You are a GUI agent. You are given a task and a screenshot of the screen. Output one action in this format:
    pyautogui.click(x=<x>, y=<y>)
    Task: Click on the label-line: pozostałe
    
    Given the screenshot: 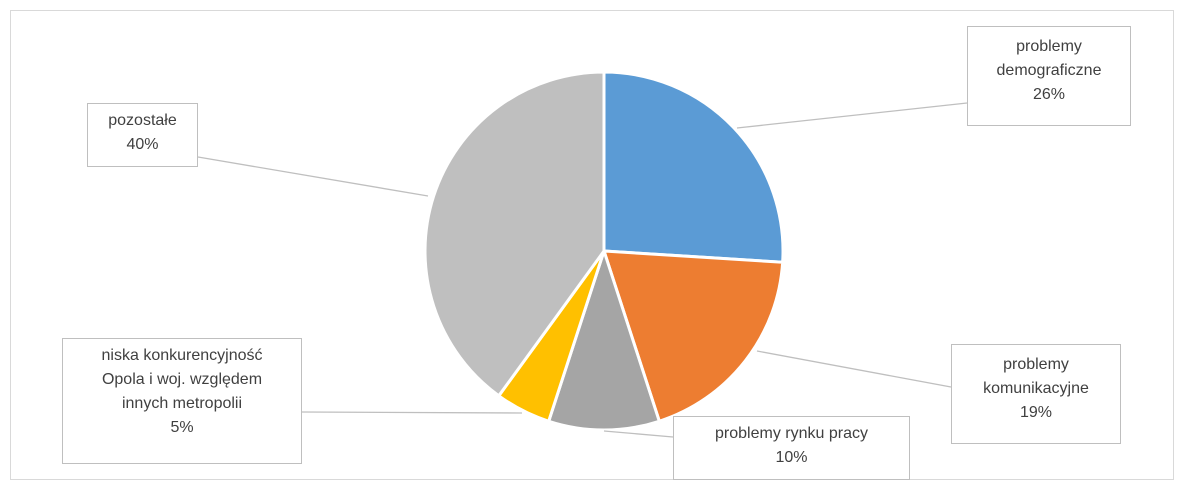 What is the action you would take?
    pyautogui.click(x=142, y=120)
    